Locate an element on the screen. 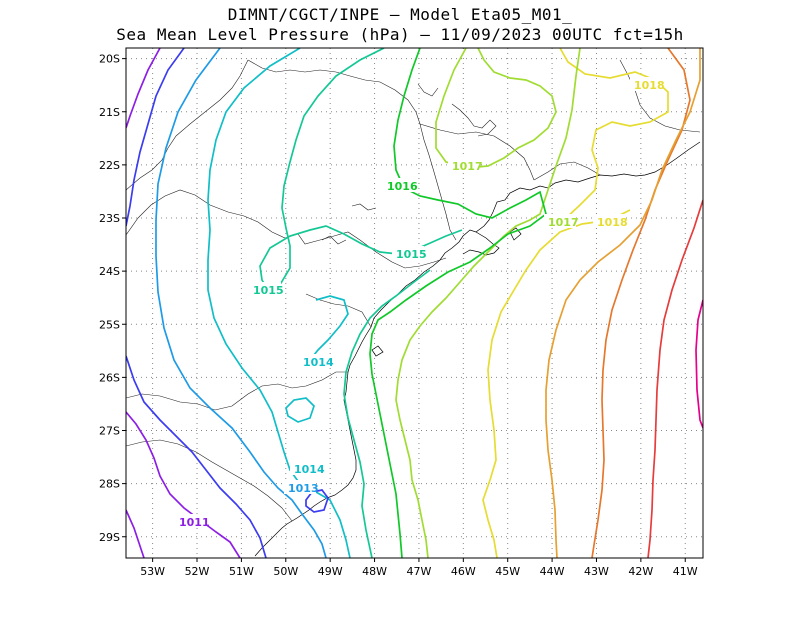 This screenshot has width=800, height=618. lon-tick-label: 47W is located at coordinates (419, 571).